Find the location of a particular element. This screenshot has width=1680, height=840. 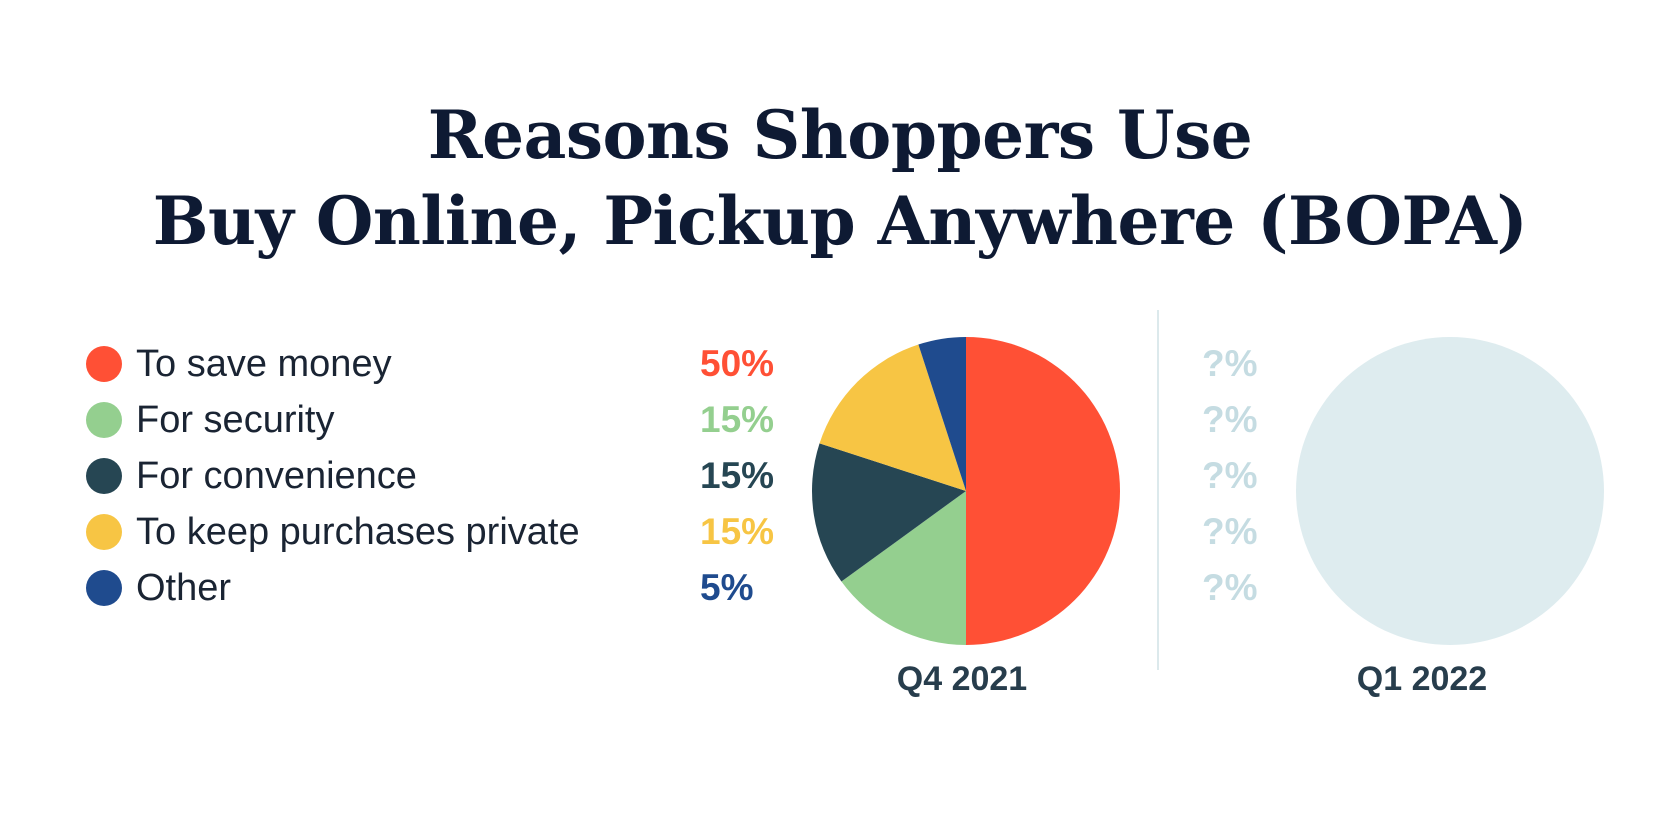

legend-item-other: Other is located at coordinates (333, 588).